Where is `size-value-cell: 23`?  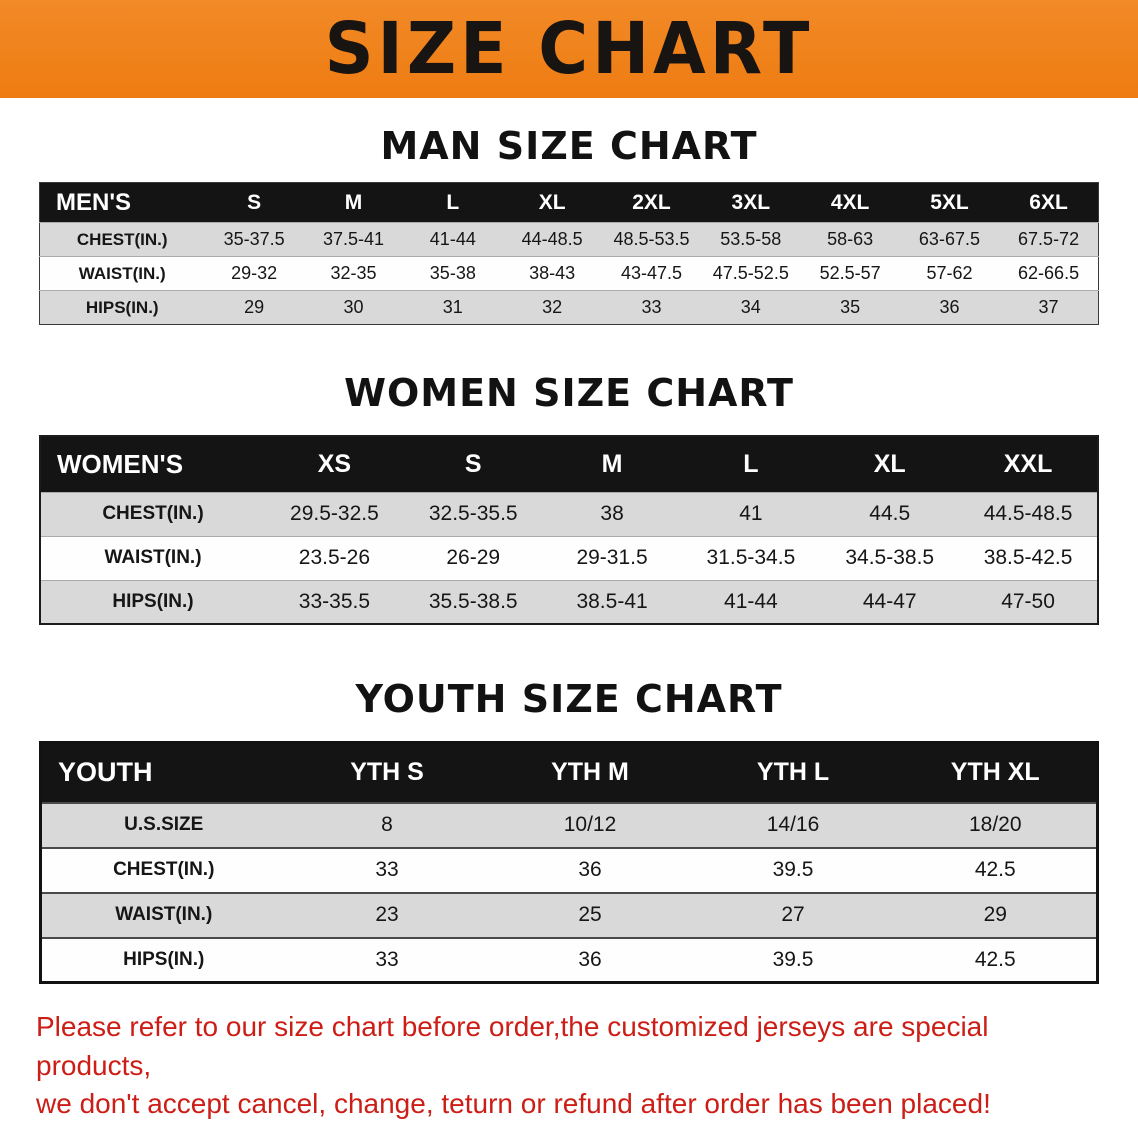 size-value-cell: 23 is located at coordinates (387, 914).